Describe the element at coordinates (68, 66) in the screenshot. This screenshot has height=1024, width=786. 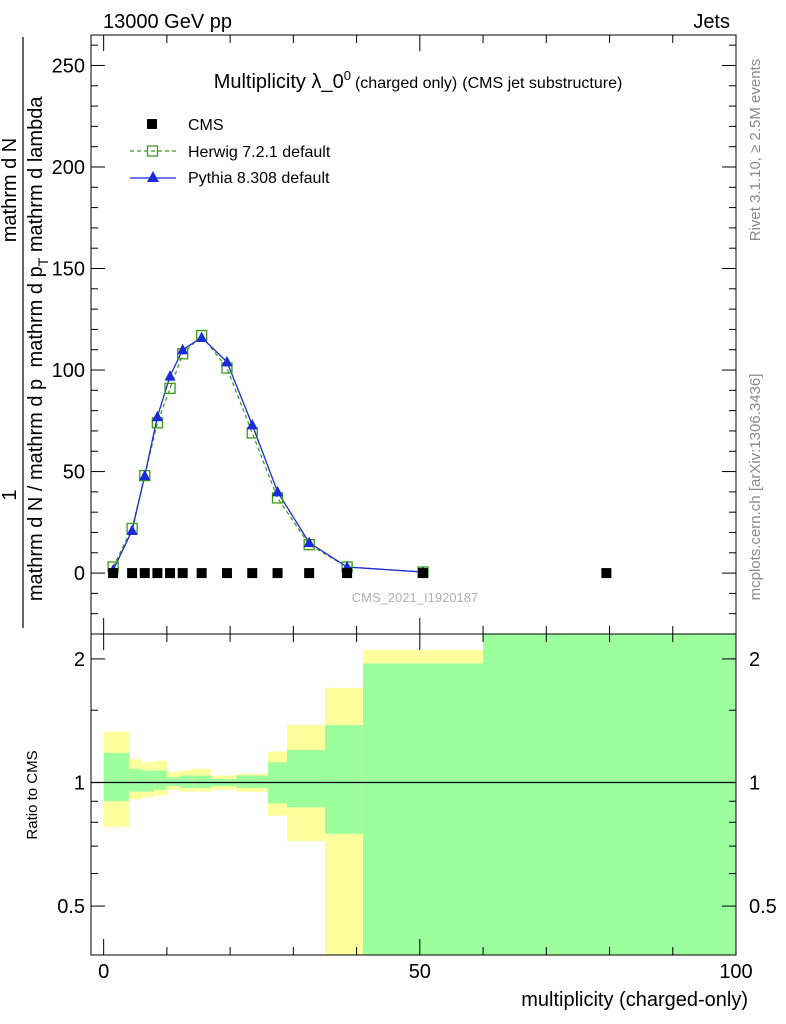
I see `main-ytick-label-5: 250` at that location.